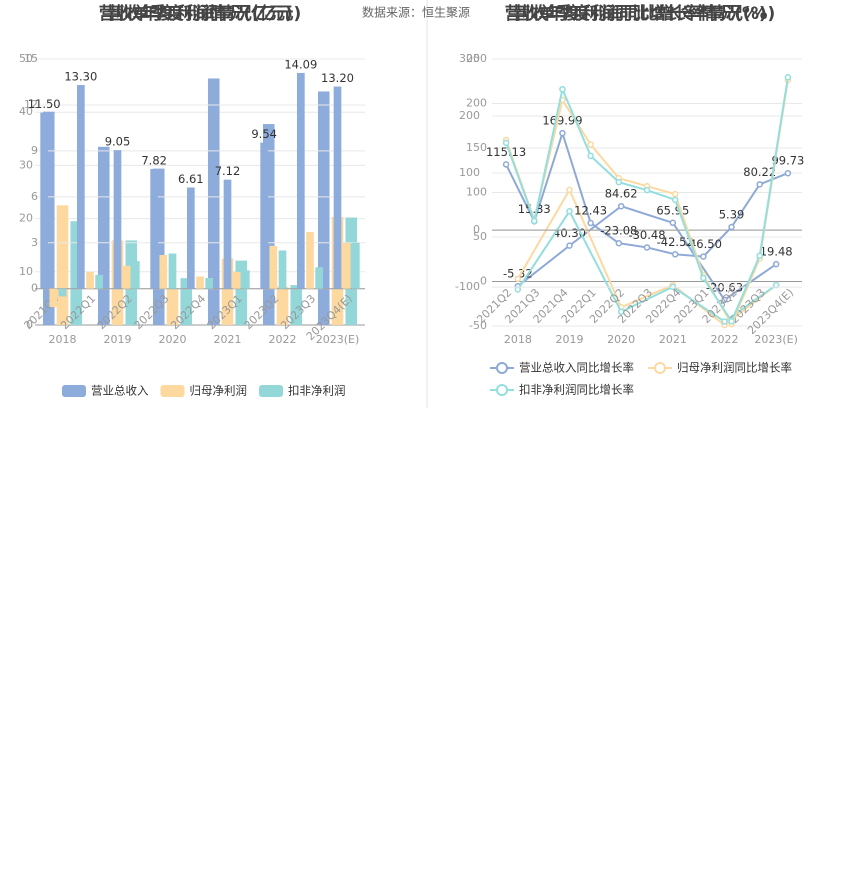  What do you see at coordinates (219, 391) in the screenshot?
I see `legend-label: 归母净利润` at bounding box center [219, 391].